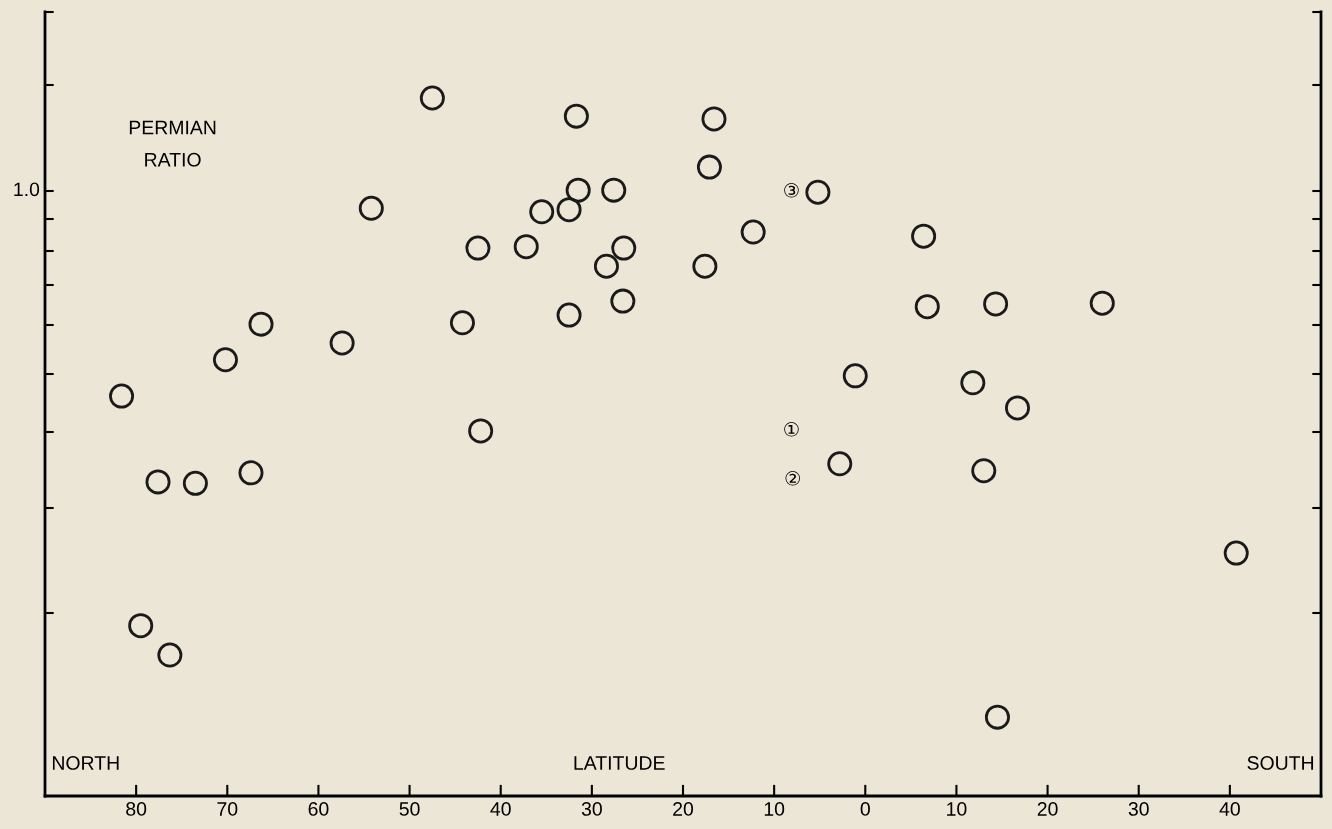 The width and height of the screenshot is (1332, 829). What do you see at coordinates (793, 478) in the screenshot?
I see `annotation: ②` at bounding box center [793, 478].